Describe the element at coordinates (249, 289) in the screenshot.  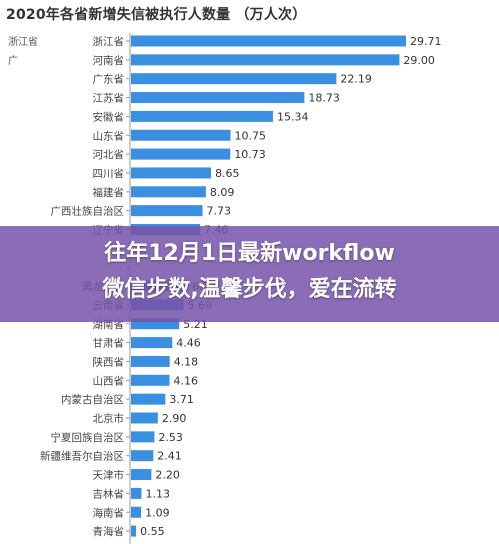
I see `caption-line-2: 微信步数,温馨步伐，爱在流转` at that location.